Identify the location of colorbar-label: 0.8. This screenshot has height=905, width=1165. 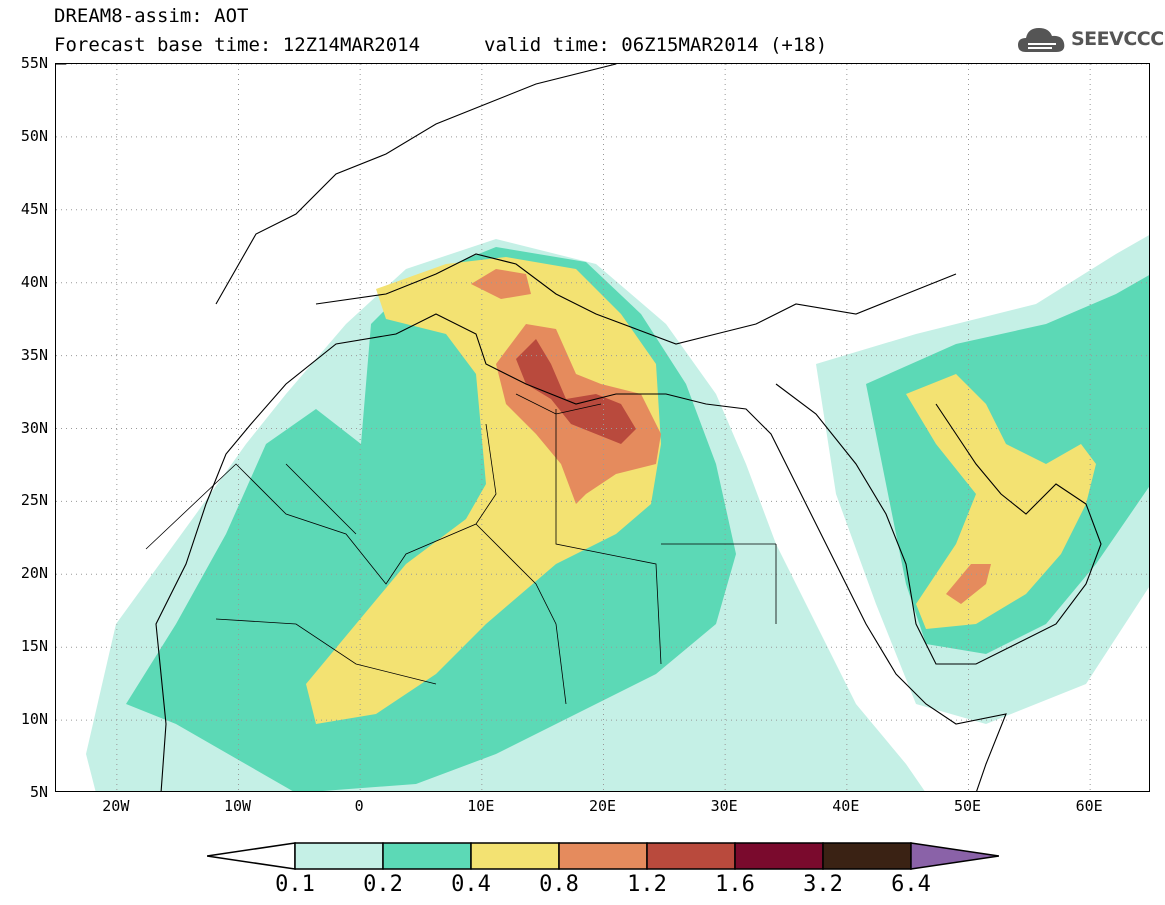
(559, 884).